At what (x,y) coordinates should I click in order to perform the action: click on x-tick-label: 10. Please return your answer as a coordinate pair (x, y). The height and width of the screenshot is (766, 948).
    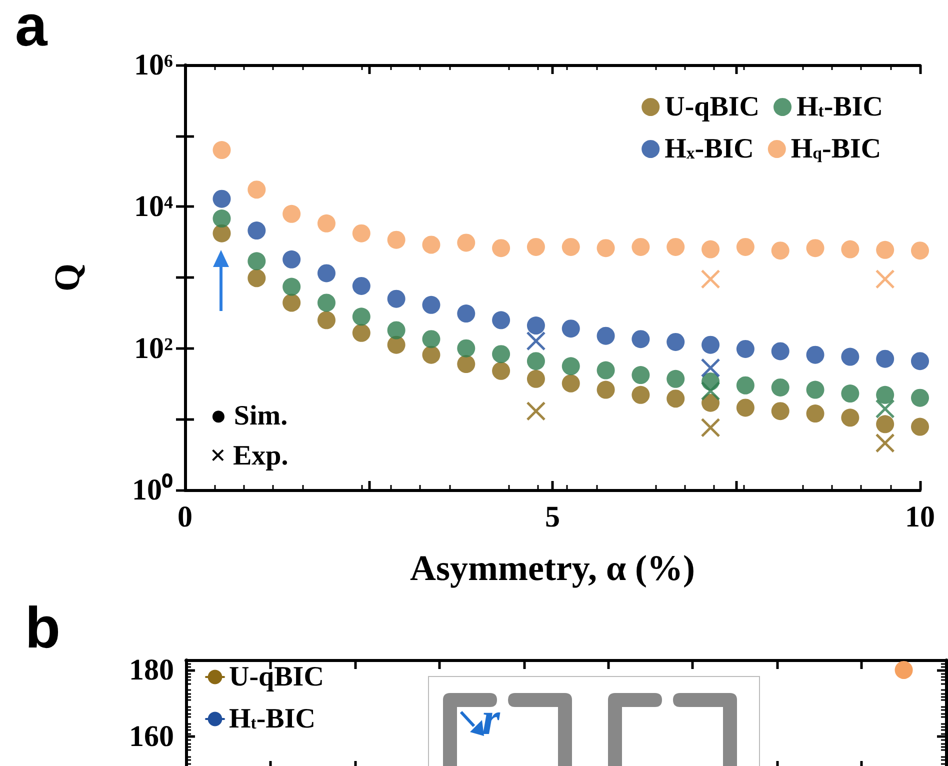
    Looking at the image, I should click on (920, 517).